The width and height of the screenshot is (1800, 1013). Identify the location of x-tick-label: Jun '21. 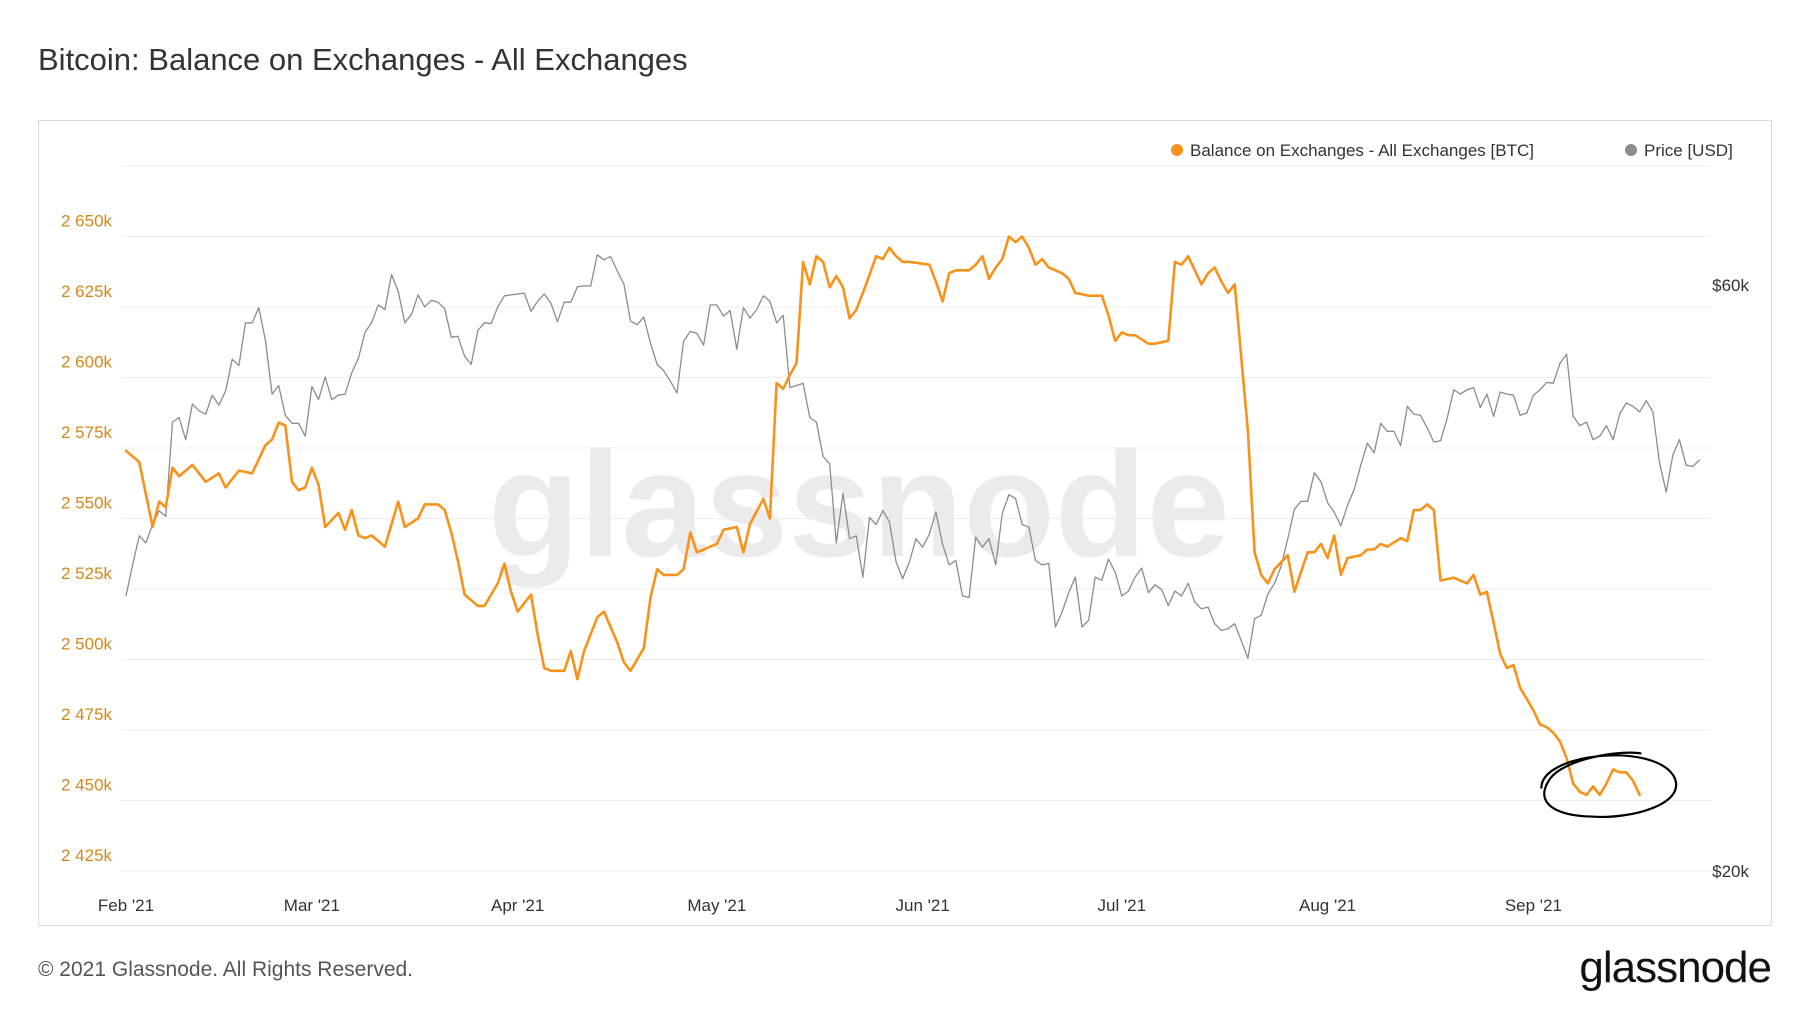
(922, 905).